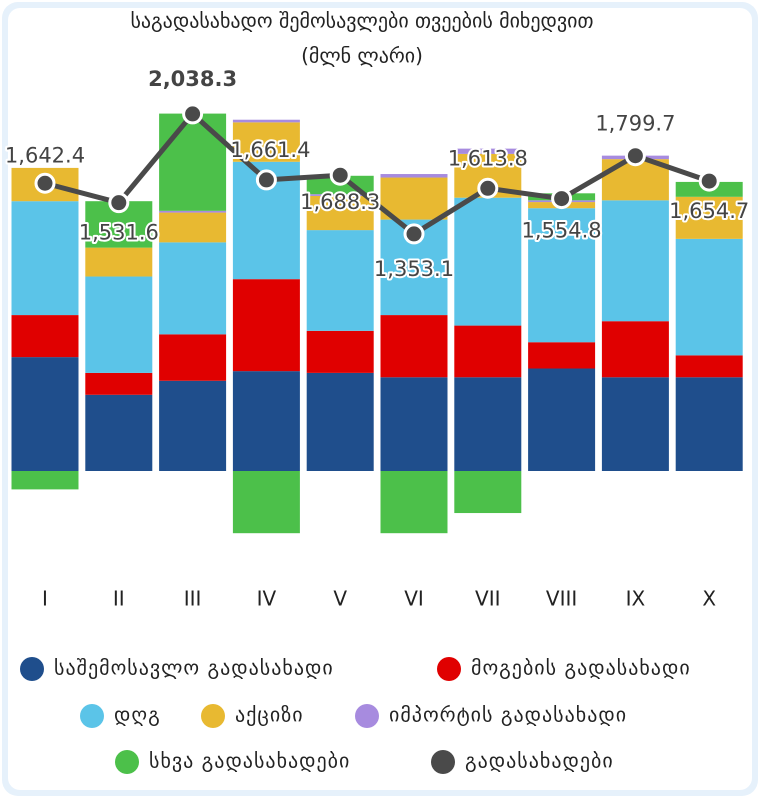 The width and height of the screenshot is (760, 798). What do you see at coordinates (267, 599) in the screenshot?
I see `x-tick-label: IV` at bounding box center [267, 599].